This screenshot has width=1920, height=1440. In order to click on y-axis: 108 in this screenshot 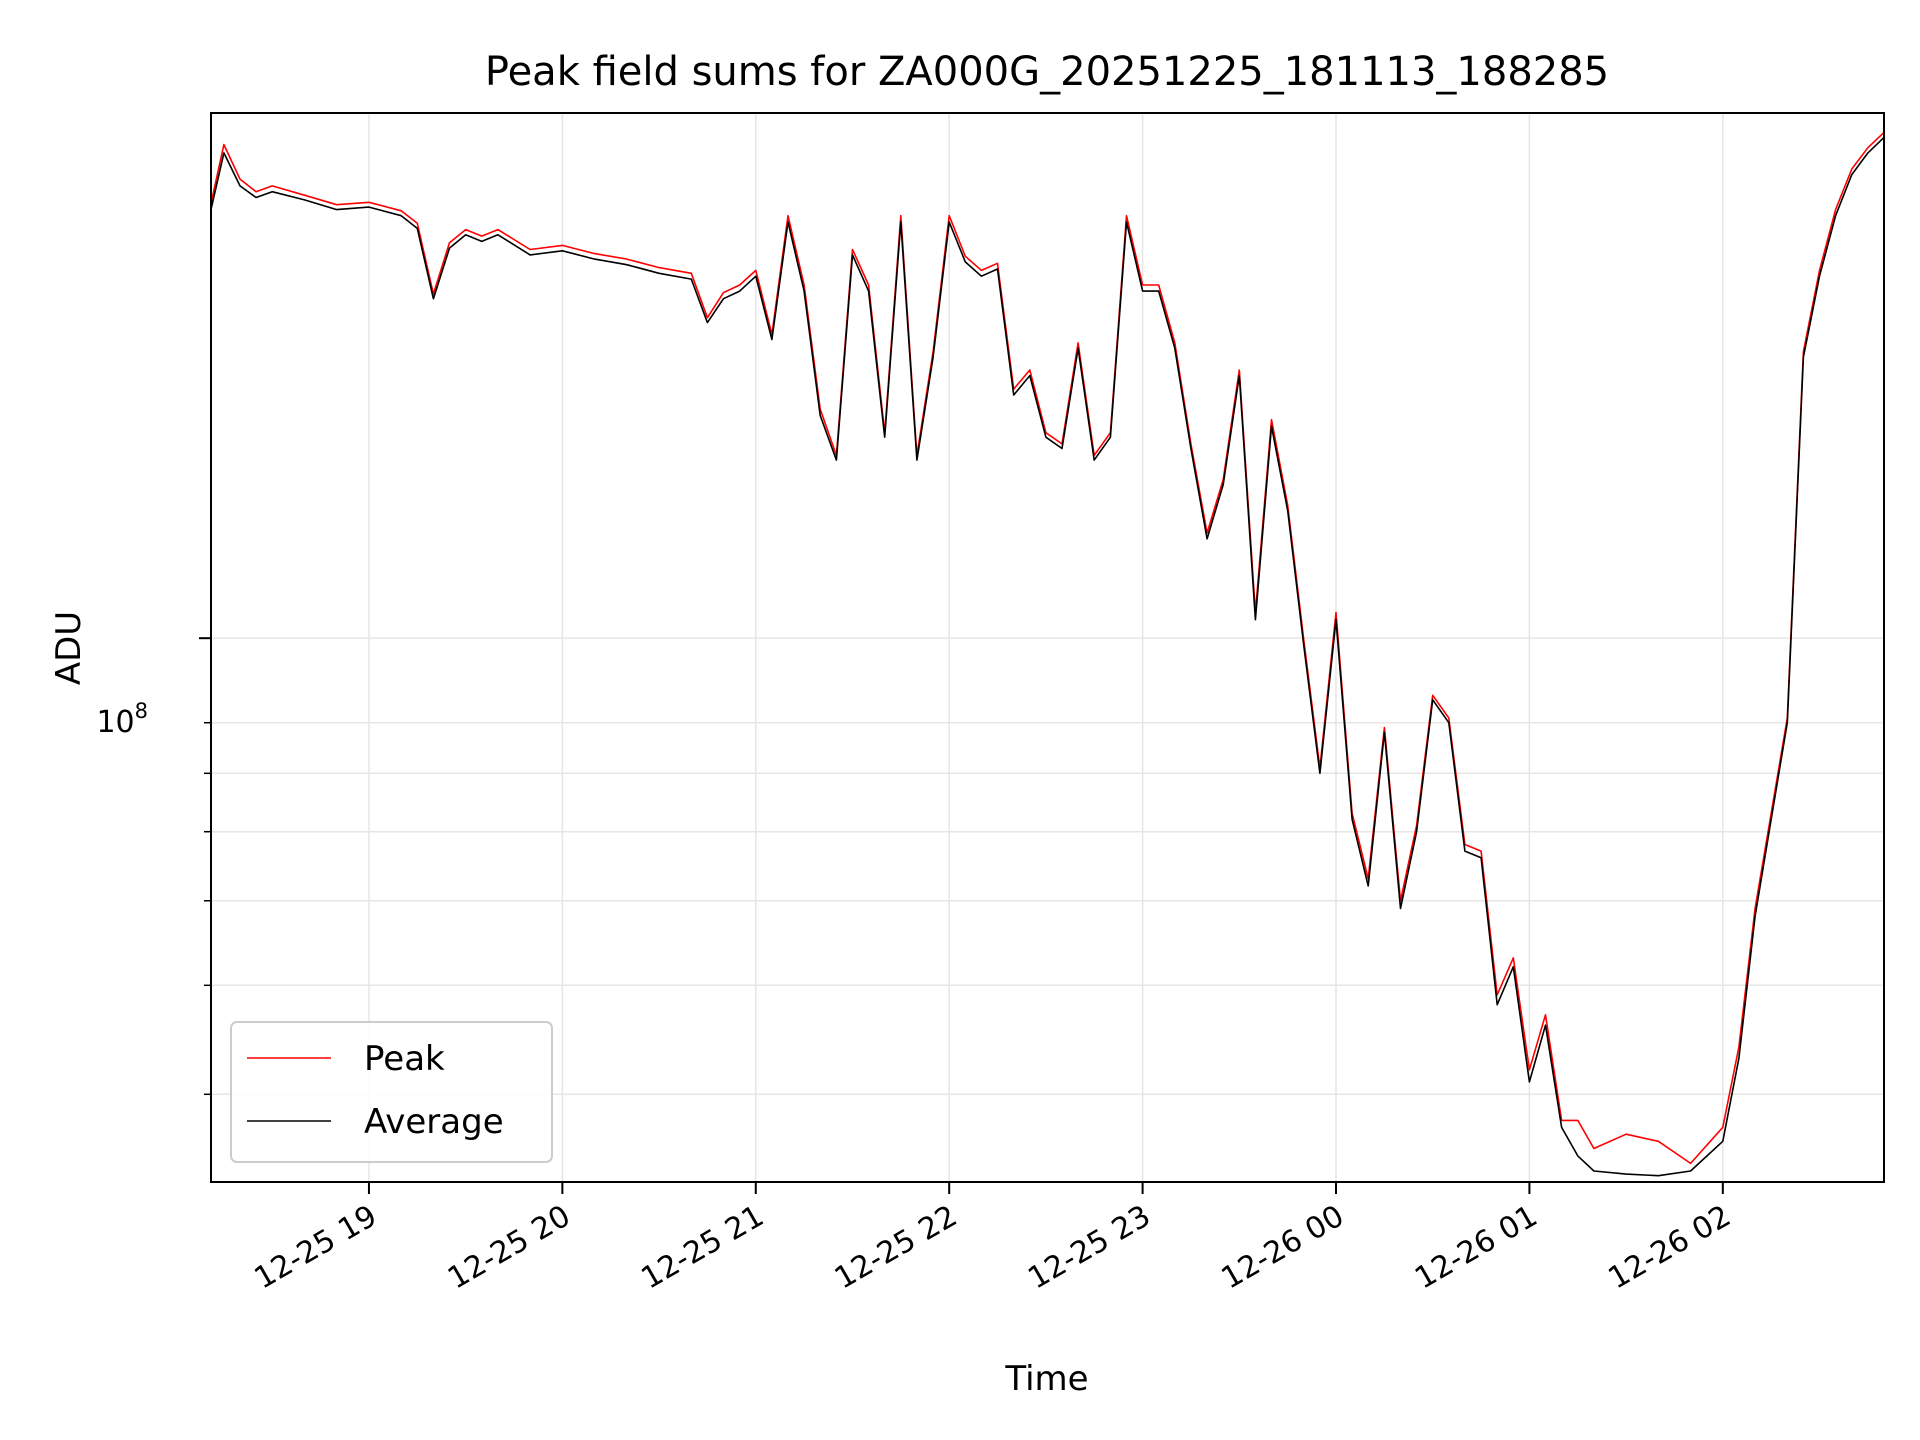, I will do `click(153, 866)`.